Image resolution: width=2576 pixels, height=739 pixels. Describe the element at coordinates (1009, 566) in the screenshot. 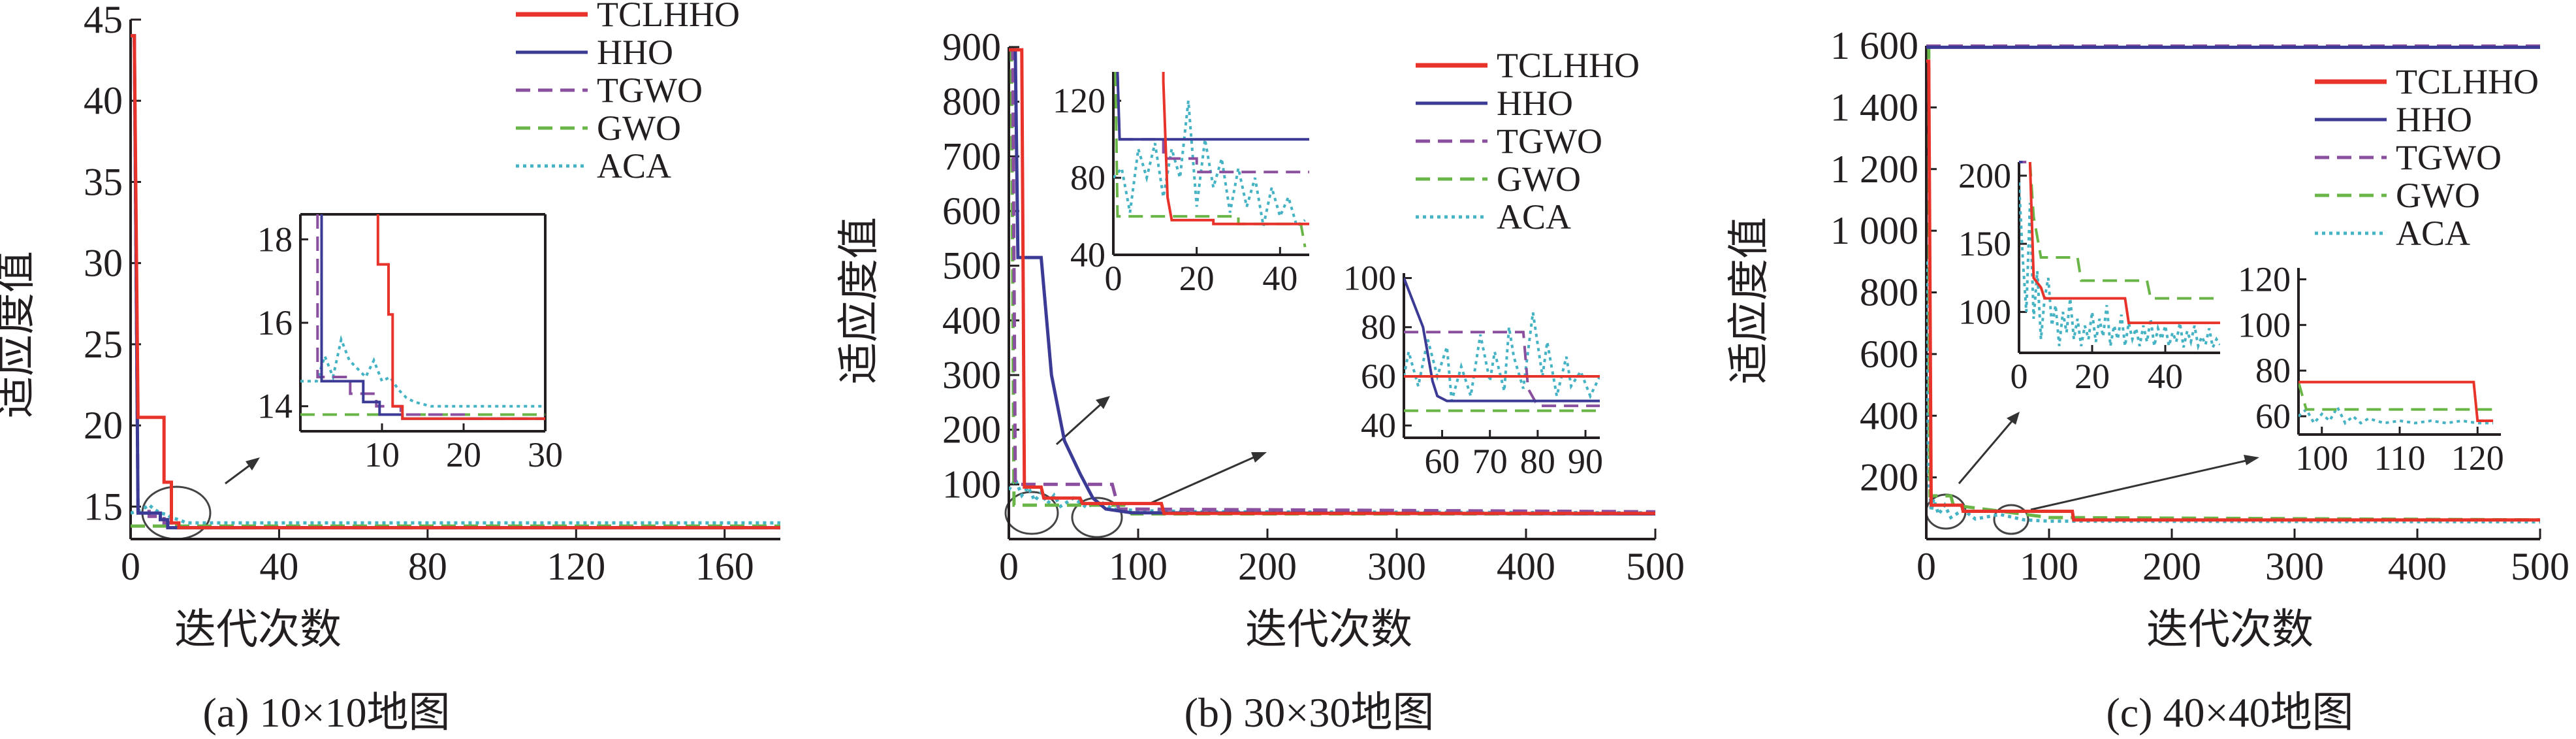

I see `panel-b-xtick-label: 0` at that location.